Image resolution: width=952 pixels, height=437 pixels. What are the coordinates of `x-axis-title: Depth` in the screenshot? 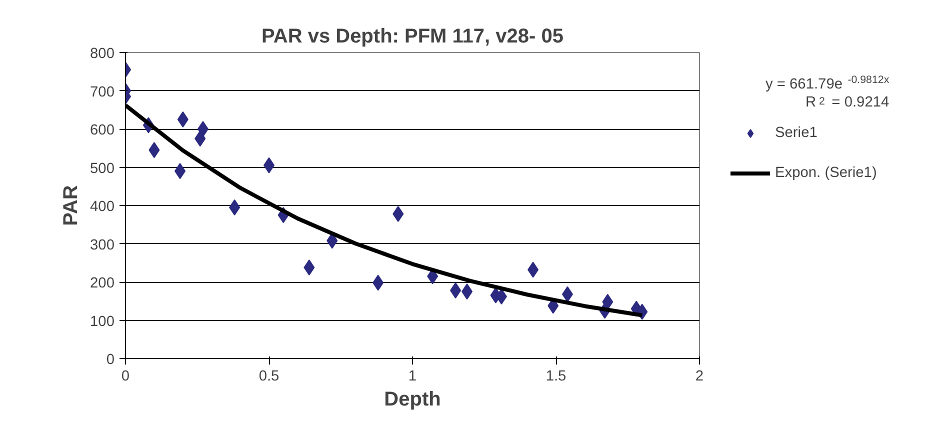 It's located at (412, 399).